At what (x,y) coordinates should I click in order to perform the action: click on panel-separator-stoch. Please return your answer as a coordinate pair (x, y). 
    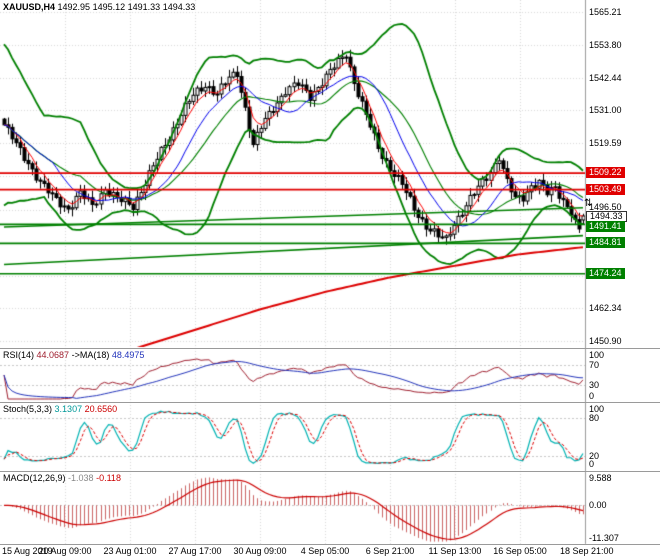
    Looking at the image, I should click on (330, 402).